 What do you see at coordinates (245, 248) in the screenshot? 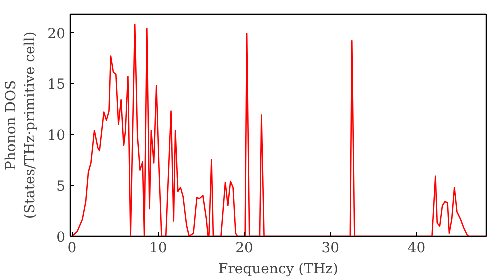
I see `x-tick-label: 20` at bounding box center [245, 248].